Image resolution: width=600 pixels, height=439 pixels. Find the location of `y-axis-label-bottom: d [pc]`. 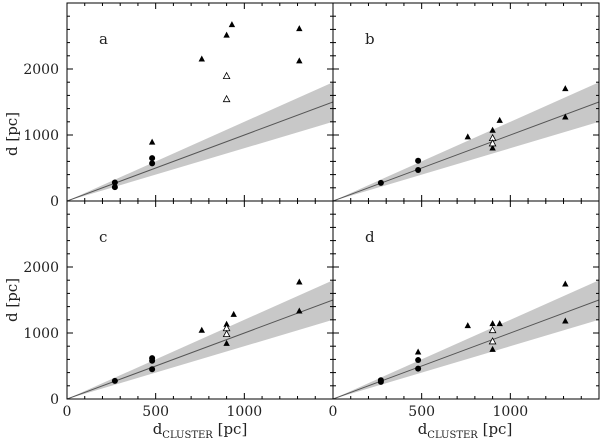

y-axis-label-bottom: d [pc] is located at coordinates (12, 300).